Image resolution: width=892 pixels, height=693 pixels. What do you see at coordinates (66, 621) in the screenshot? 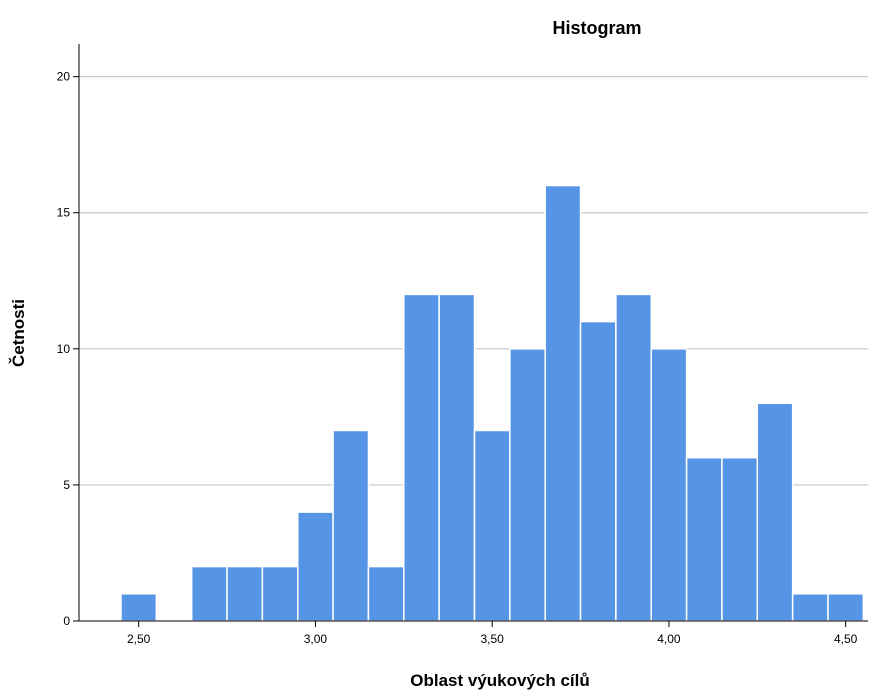
I see `y-tick-label: 0` at bounding box center [66, 621].